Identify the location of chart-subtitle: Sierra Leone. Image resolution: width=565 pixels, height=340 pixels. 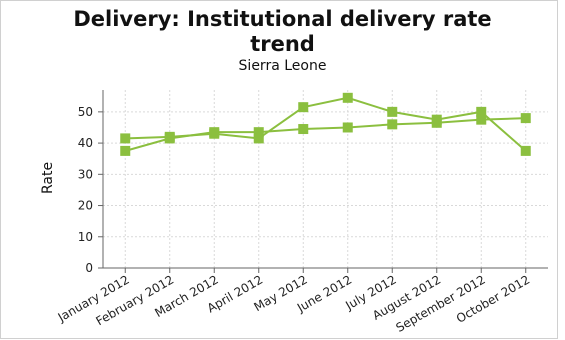
(282, 66).